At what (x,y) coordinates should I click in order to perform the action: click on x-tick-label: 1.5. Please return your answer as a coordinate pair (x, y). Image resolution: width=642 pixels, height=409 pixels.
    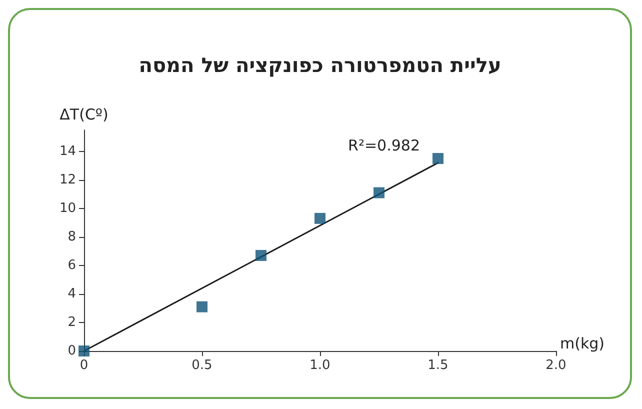
    Looking at the image, I should click on (438, 365).